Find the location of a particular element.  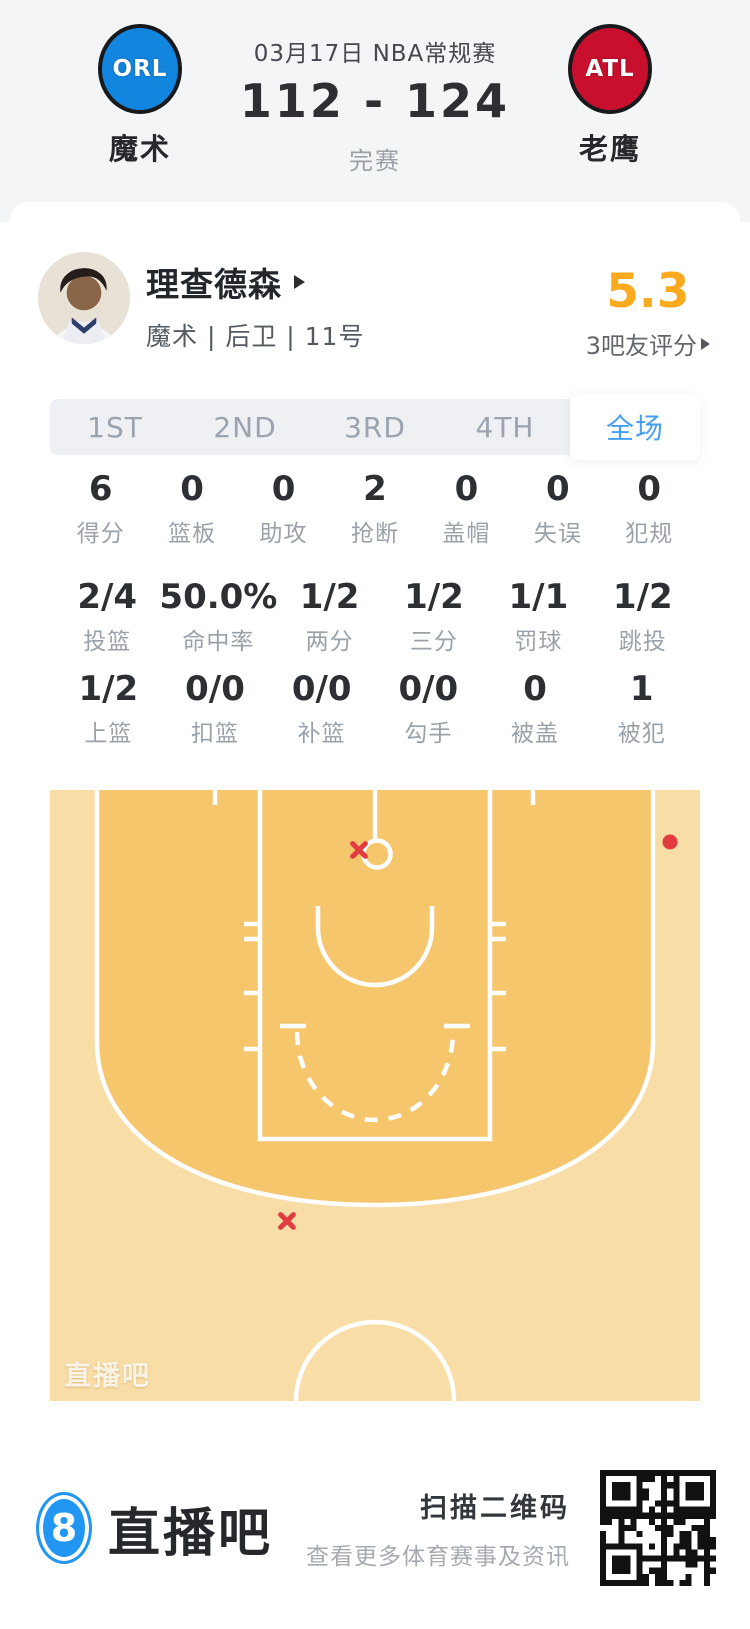

stat-fouls: 0 犯规 is located at coordinates (649, 508).